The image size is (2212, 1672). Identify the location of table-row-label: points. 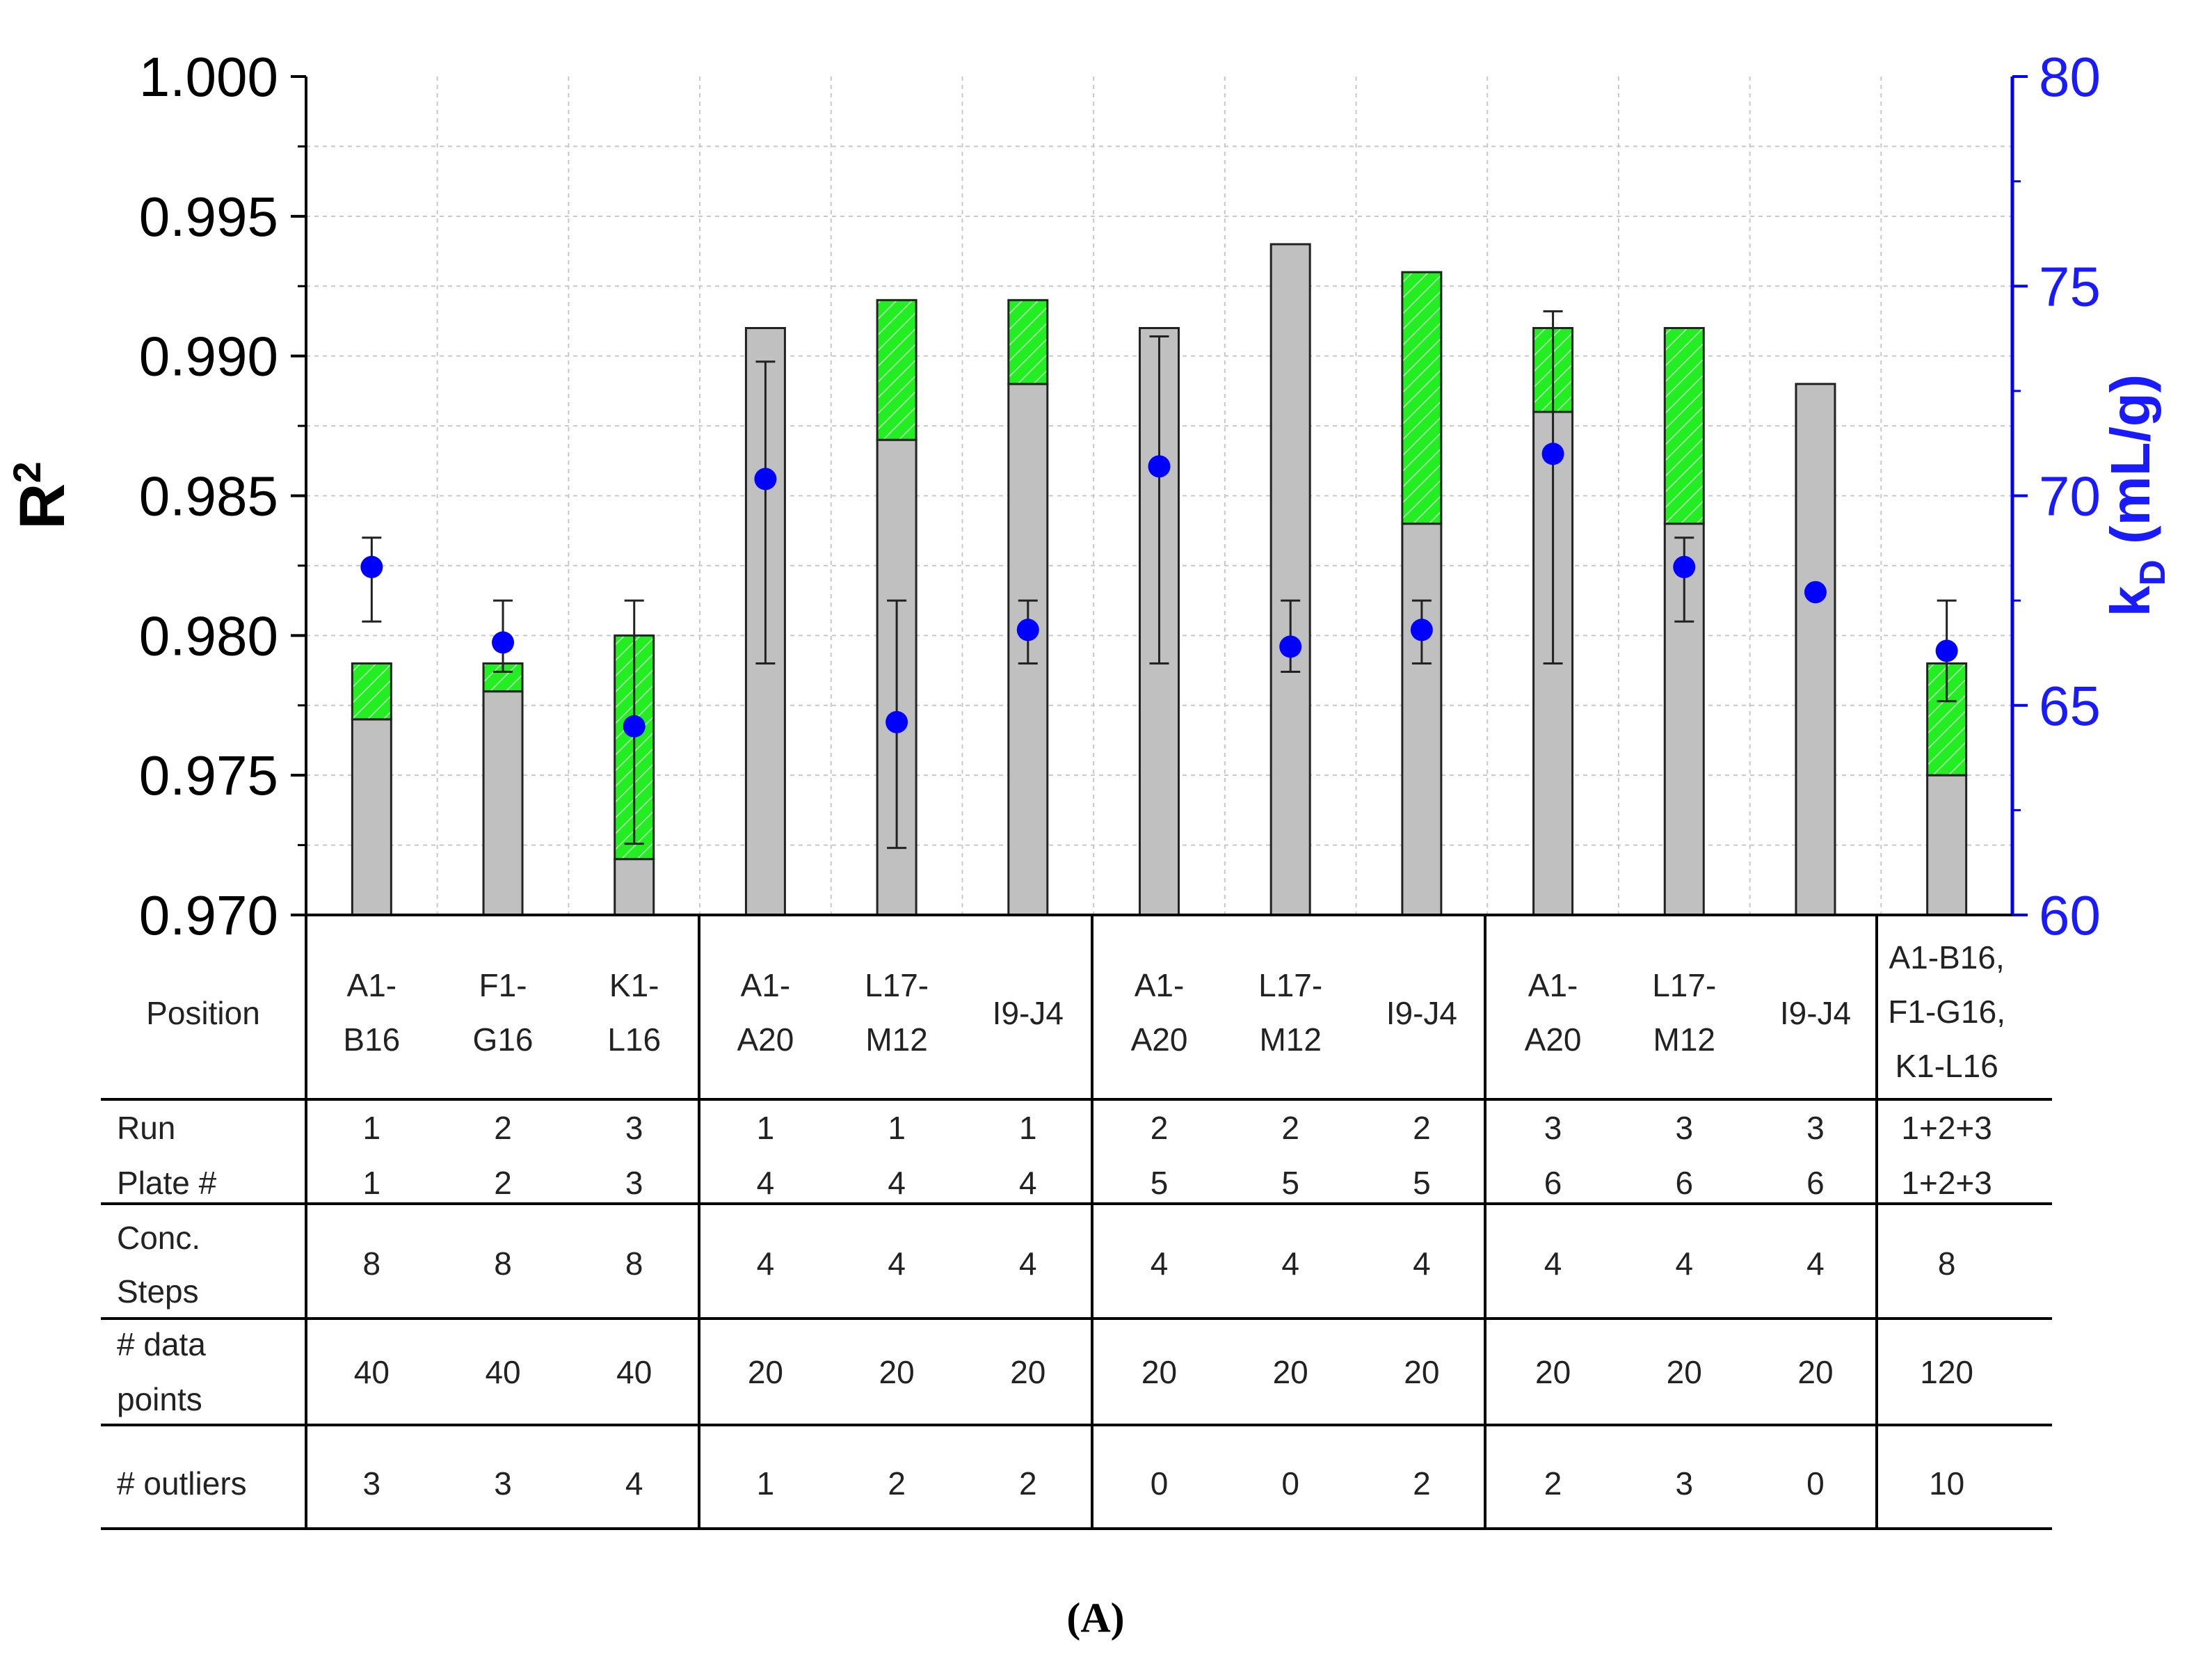
(159, 1399).